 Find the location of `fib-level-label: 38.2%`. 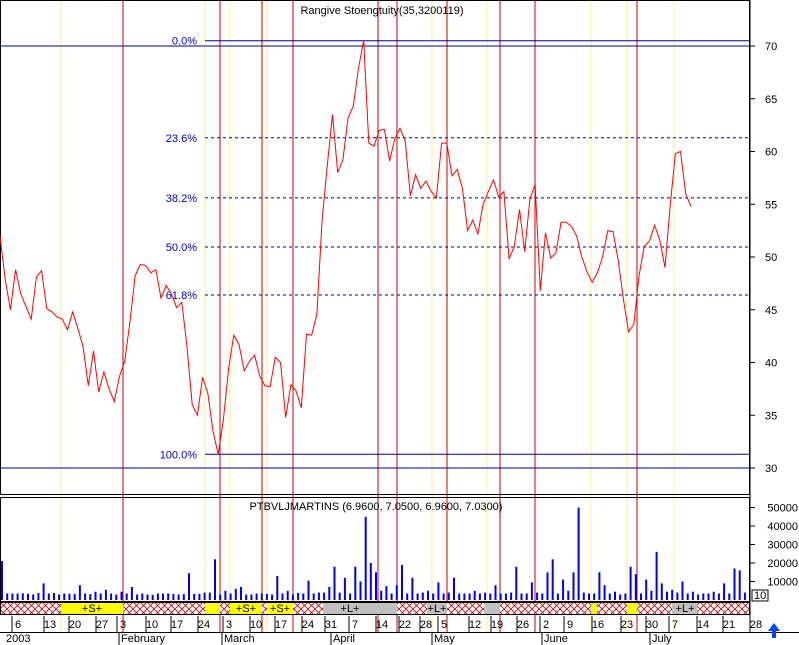

fib-level-label: 38.2% is located at coordinates (181, 199).